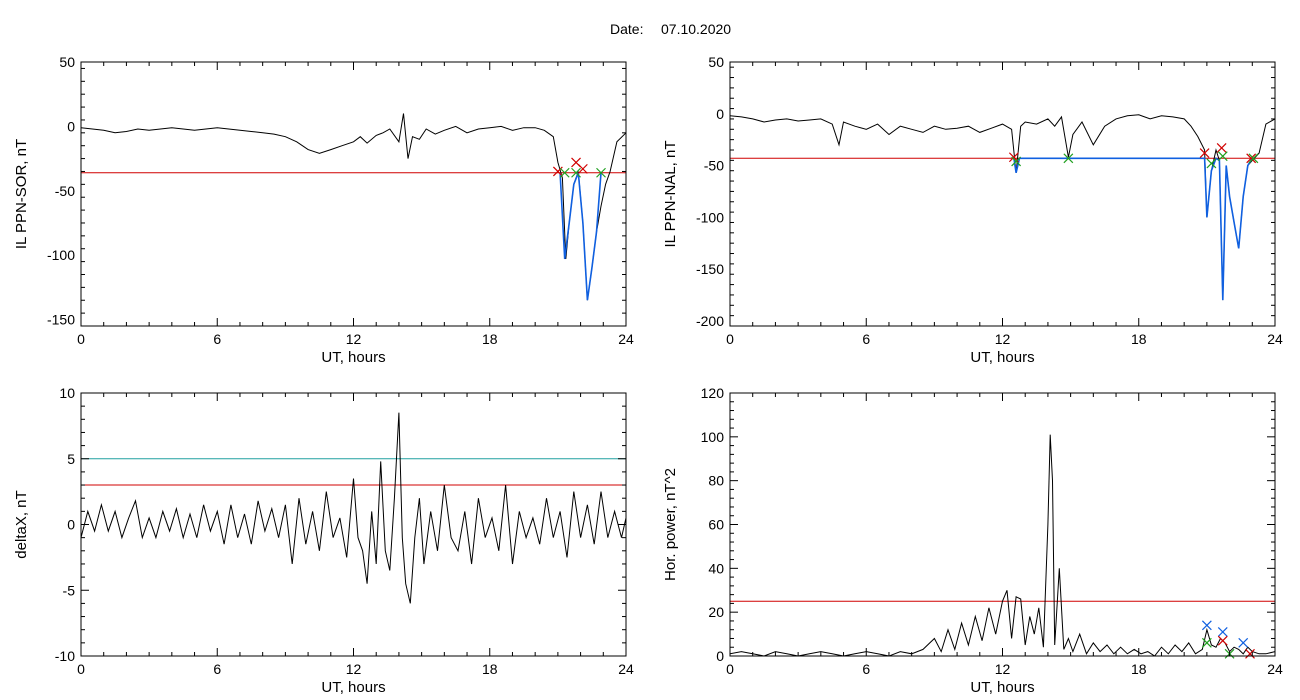 The width and height of the screenshot is (1300, 700). Describe the element at coordinates (670, 194) in the screenshot. I see `y-axis-label: IL PPN-NAL, nT` at that location.